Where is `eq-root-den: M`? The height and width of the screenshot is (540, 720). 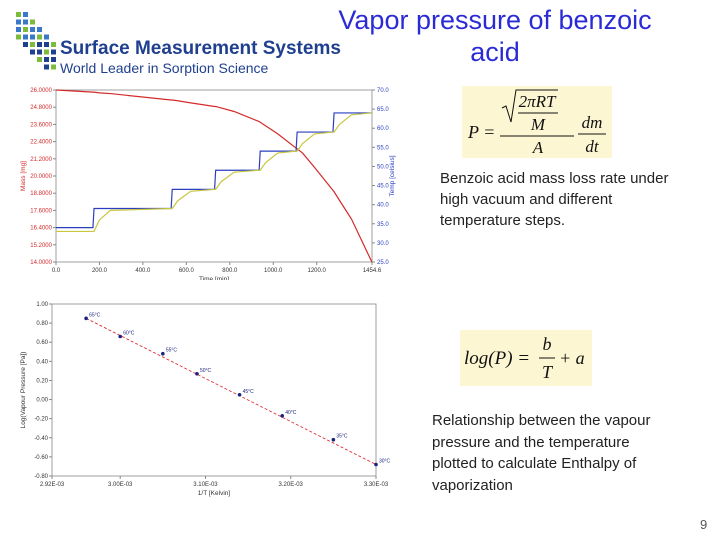
eq-root-den: M is located at coordinates (538, 124).